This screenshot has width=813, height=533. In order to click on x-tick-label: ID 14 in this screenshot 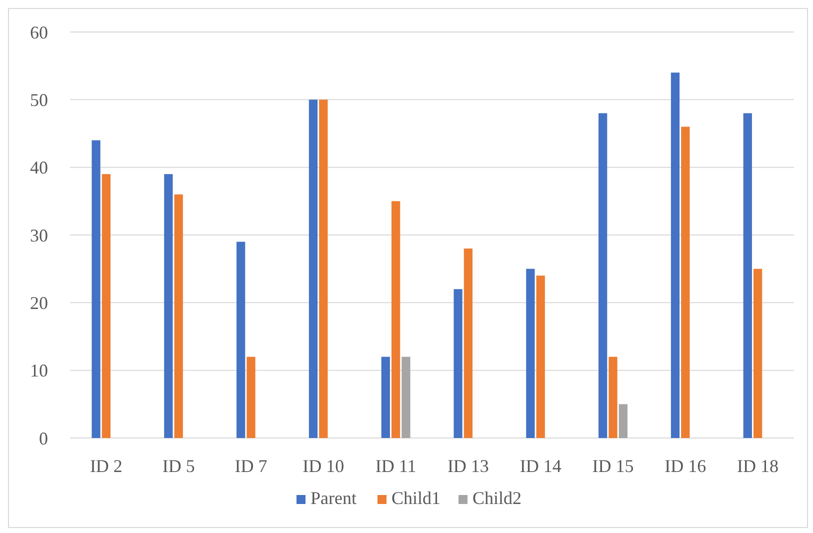, I will do `click(541, 466)`.